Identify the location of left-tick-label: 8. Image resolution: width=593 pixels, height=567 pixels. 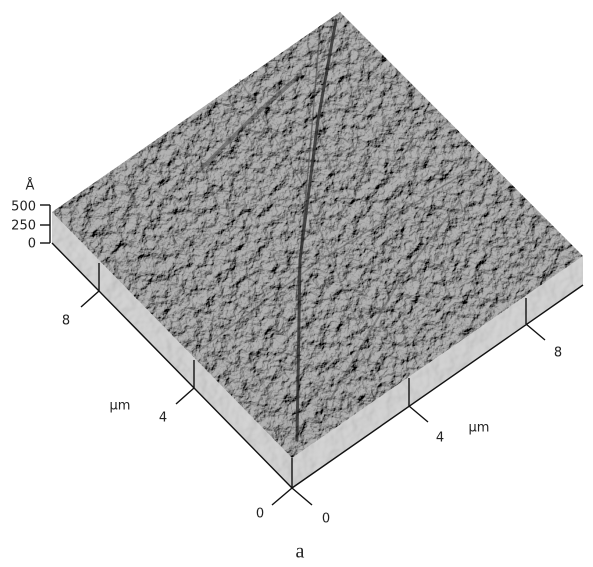
(66, 321).